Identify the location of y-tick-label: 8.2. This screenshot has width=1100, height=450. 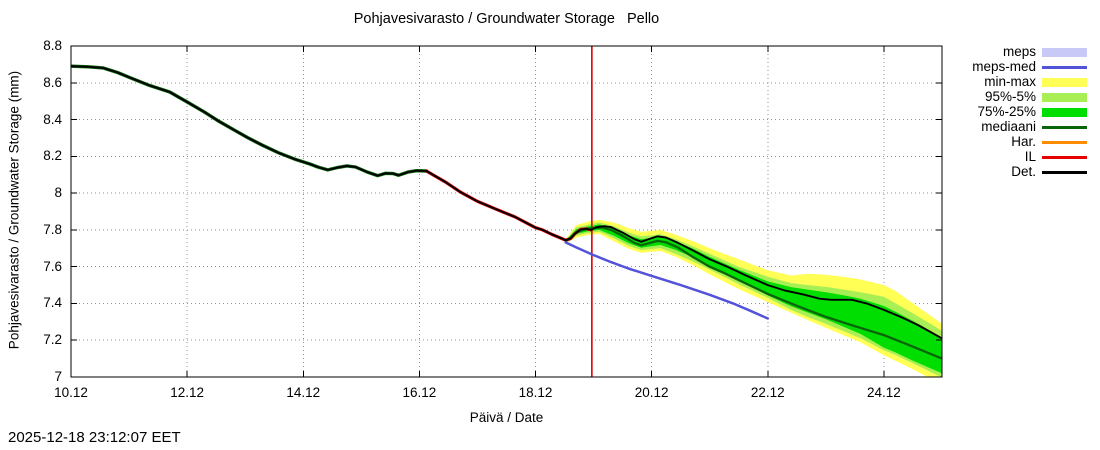
(52, 156).